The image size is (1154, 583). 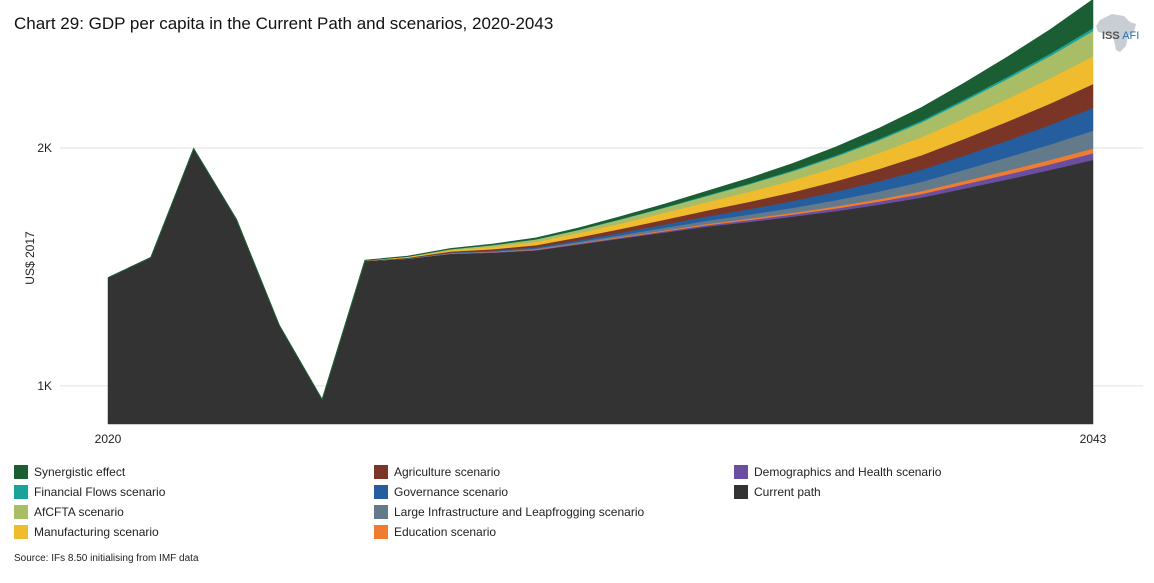 I want to click on x-tick-label: 2043, so click(x=1093, y=439).